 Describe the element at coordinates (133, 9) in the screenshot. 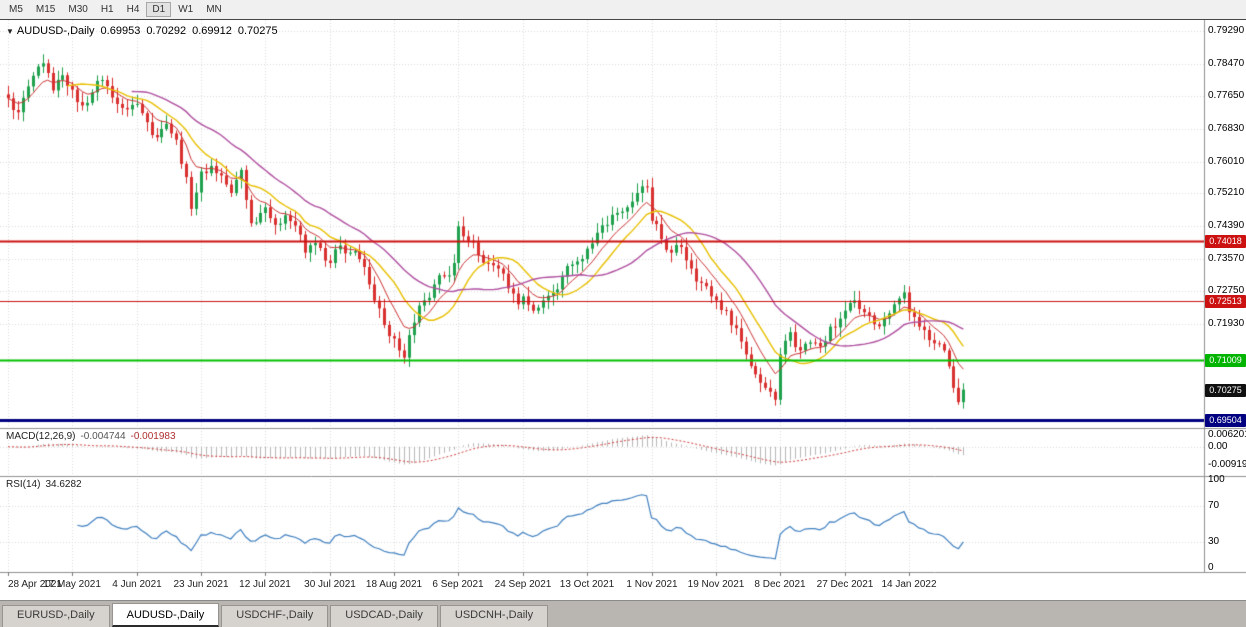

I see `timeframe-button-h4: H4` at that location.